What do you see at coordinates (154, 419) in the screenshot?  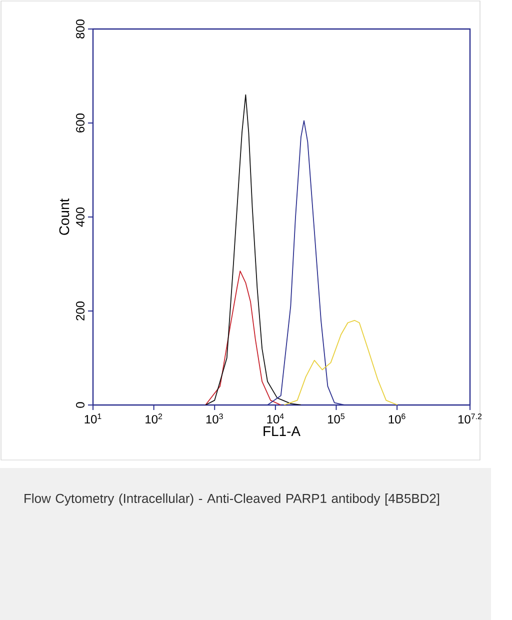 I see `x-tick-label: 10$^{2}$` at bounding box center [154, 419].